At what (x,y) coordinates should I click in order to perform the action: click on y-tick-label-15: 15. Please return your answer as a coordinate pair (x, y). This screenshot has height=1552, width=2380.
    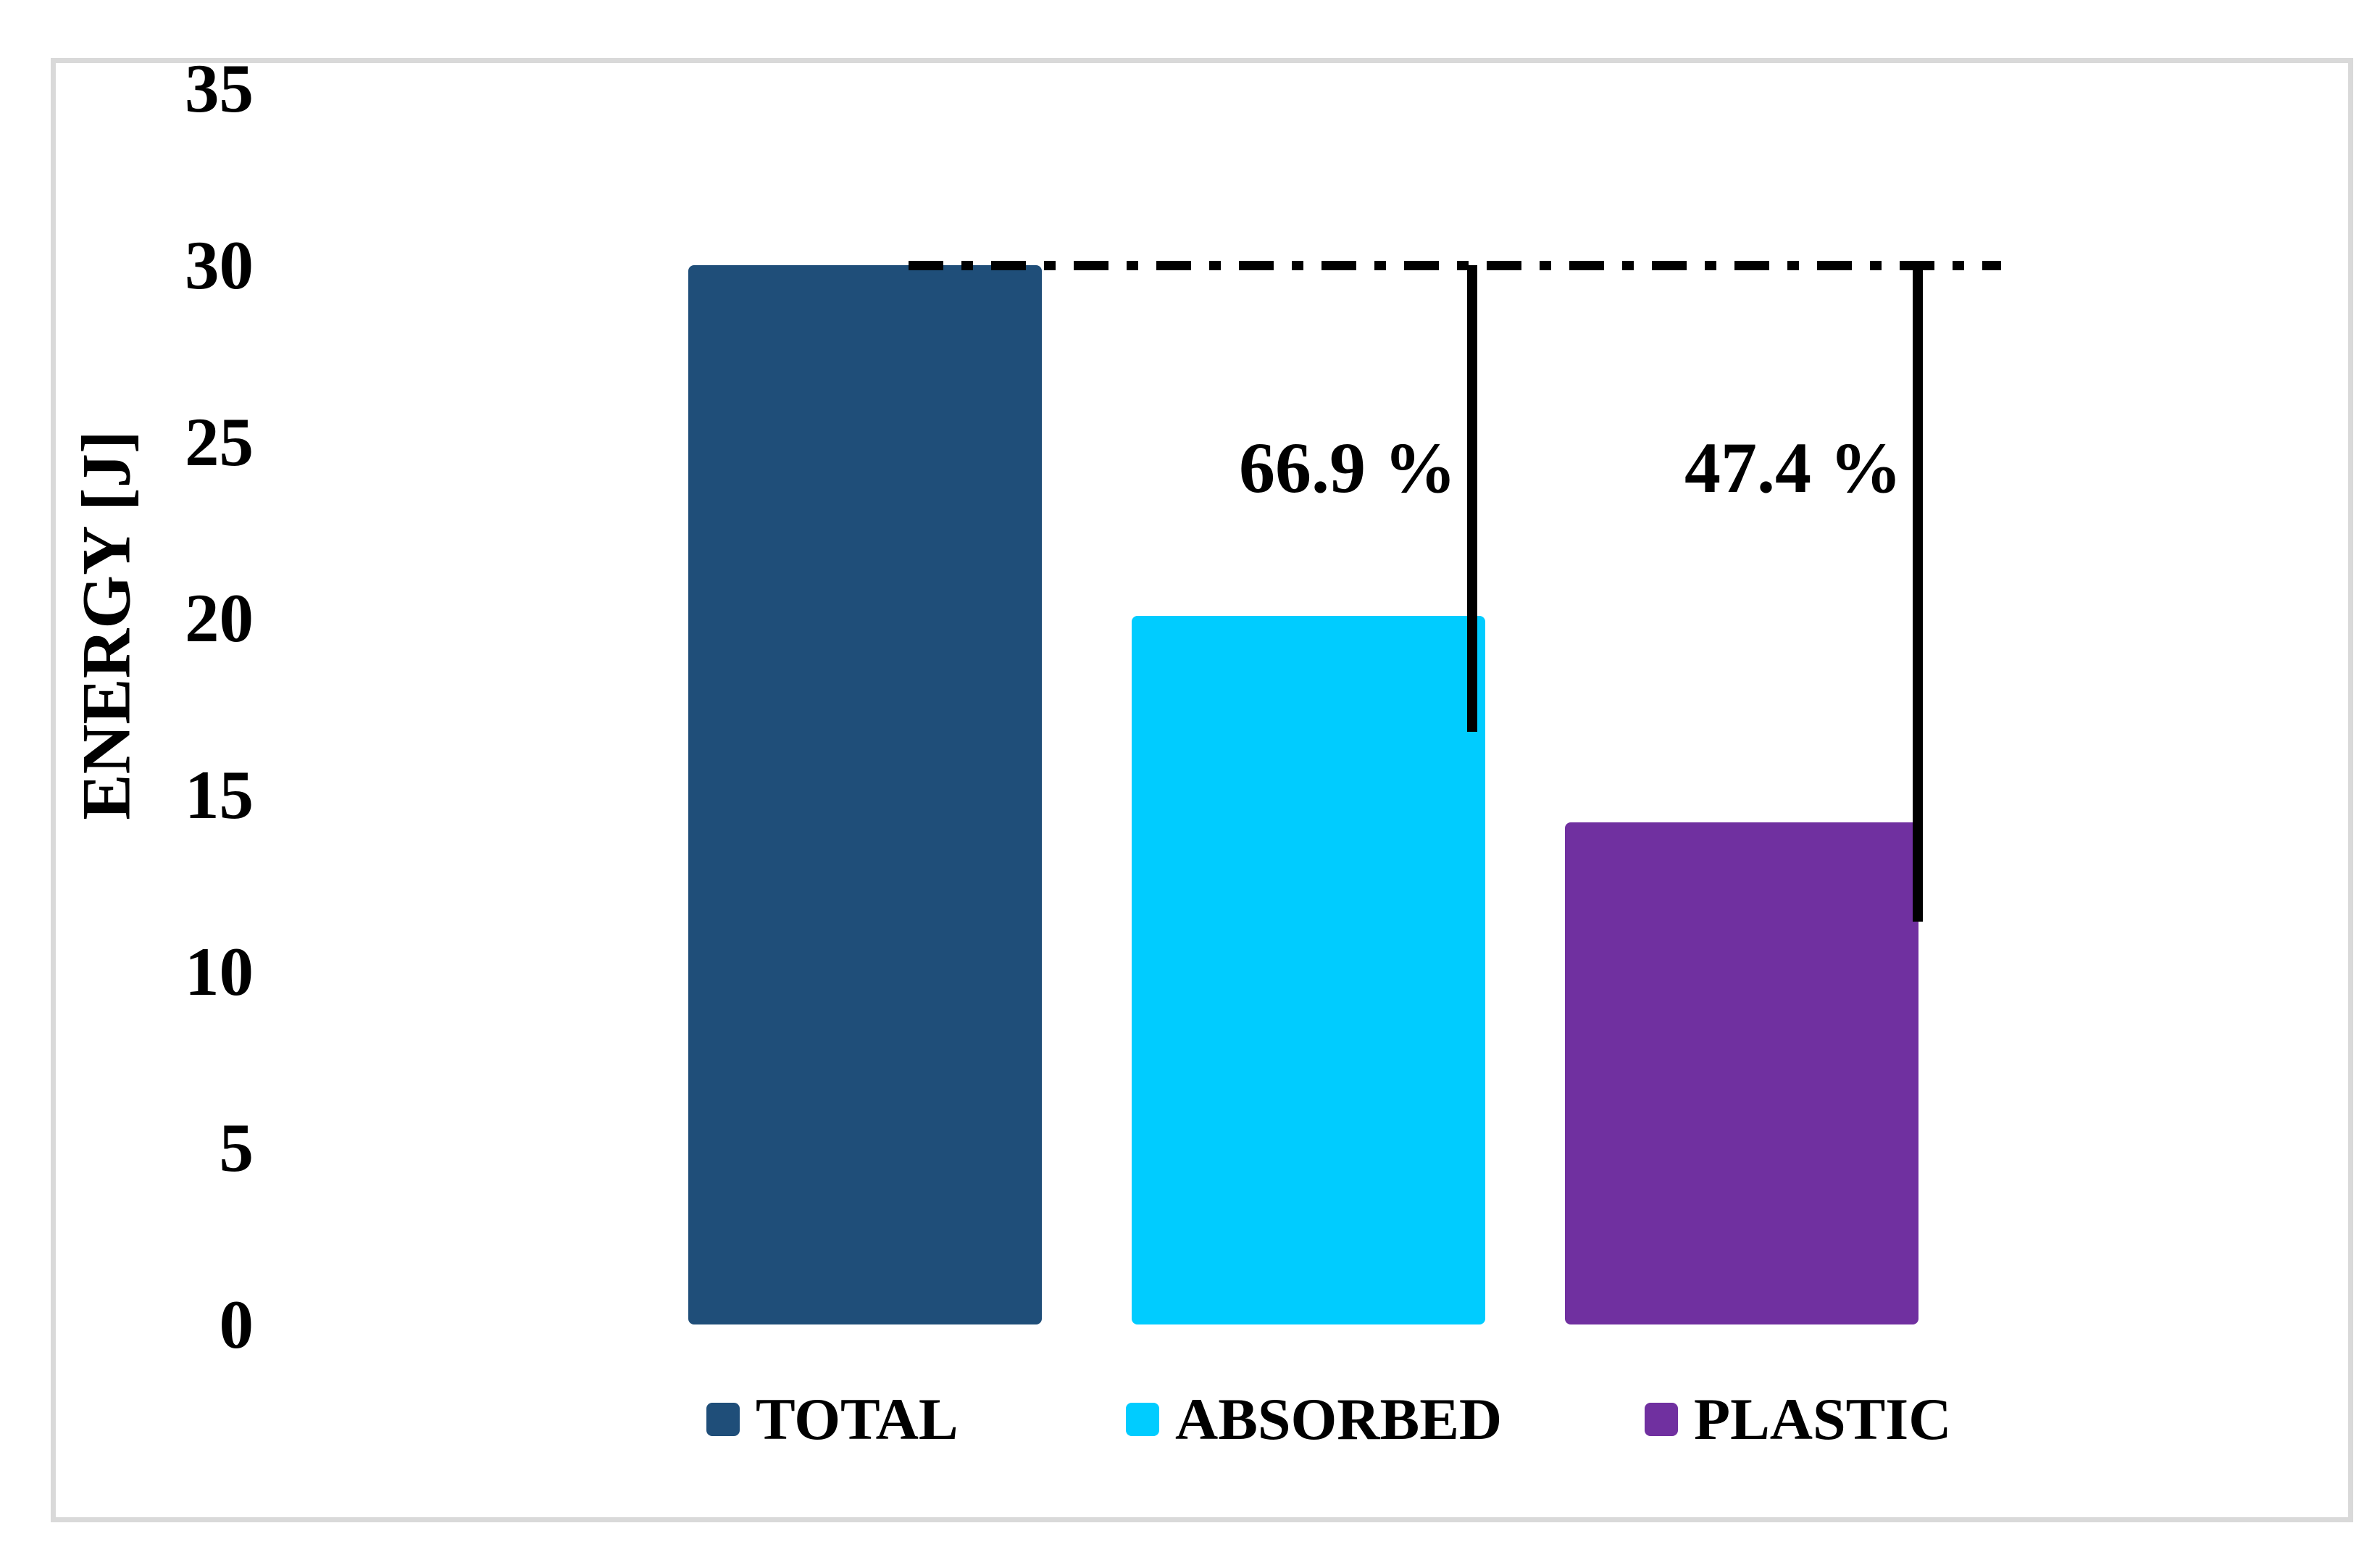
    Looking at the image, I should click on (219, 794).